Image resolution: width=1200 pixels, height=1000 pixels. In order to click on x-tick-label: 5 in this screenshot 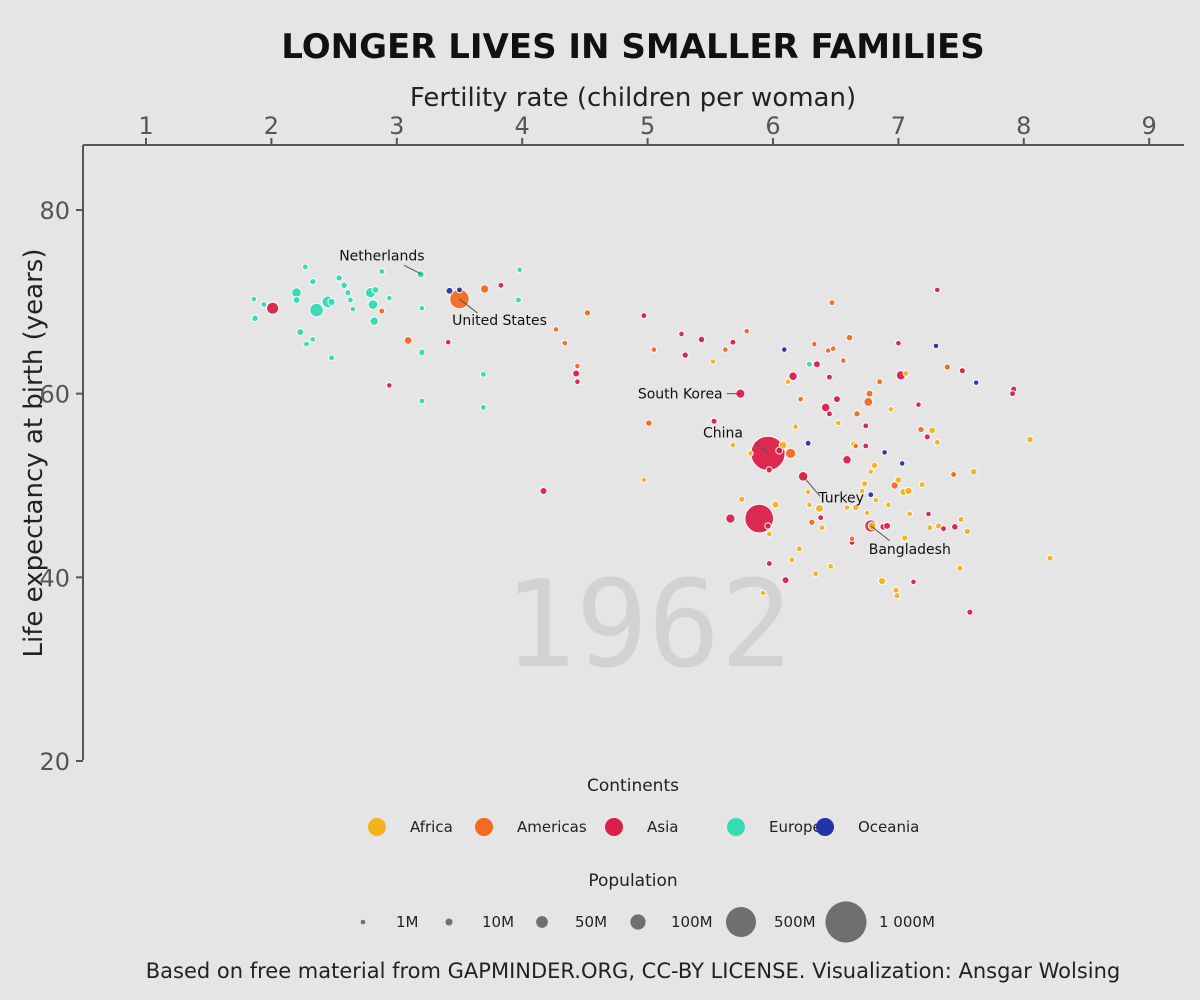, I will do `click(647, 126)`.